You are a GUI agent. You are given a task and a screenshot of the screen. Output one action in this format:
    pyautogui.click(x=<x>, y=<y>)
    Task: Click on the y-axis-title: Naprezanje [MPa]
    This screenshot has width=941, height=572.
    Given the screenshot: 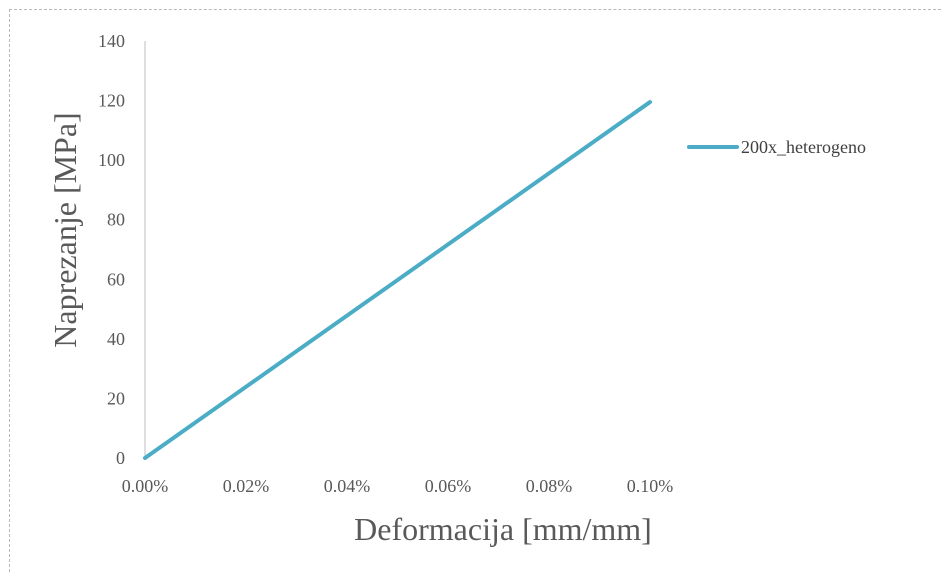 What is the action you would take?
    pyautogui.click(x=65, y=229)
    